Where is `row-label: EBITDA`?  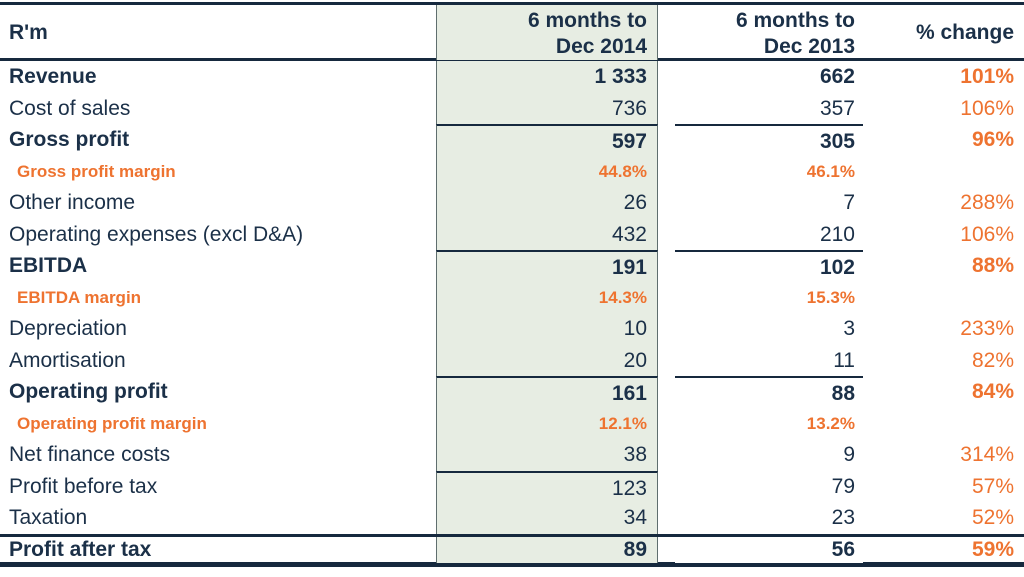
row-label: EBITDA is located at coordinates (48, 265).